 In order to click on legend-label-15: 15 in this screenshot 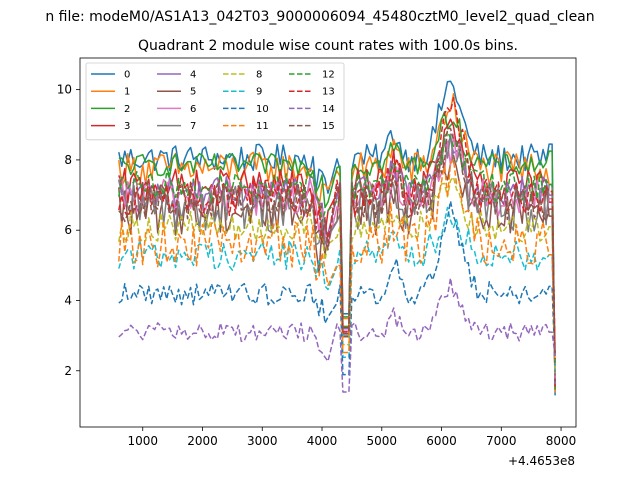, I will do `click(328, 126)`.